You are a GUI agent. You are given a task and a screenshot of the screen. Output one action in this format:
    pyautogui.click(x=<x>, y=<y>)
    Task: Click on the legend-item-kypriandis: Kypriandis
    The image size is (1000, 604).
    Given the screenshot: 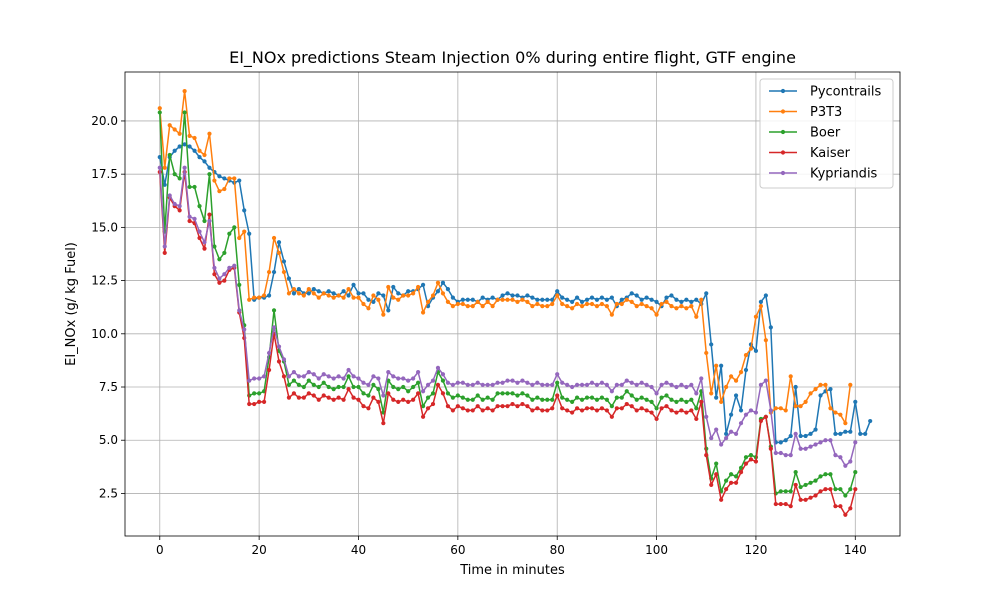 What is the action you would take?
    pyautogui.click(x=823, y=174)
    